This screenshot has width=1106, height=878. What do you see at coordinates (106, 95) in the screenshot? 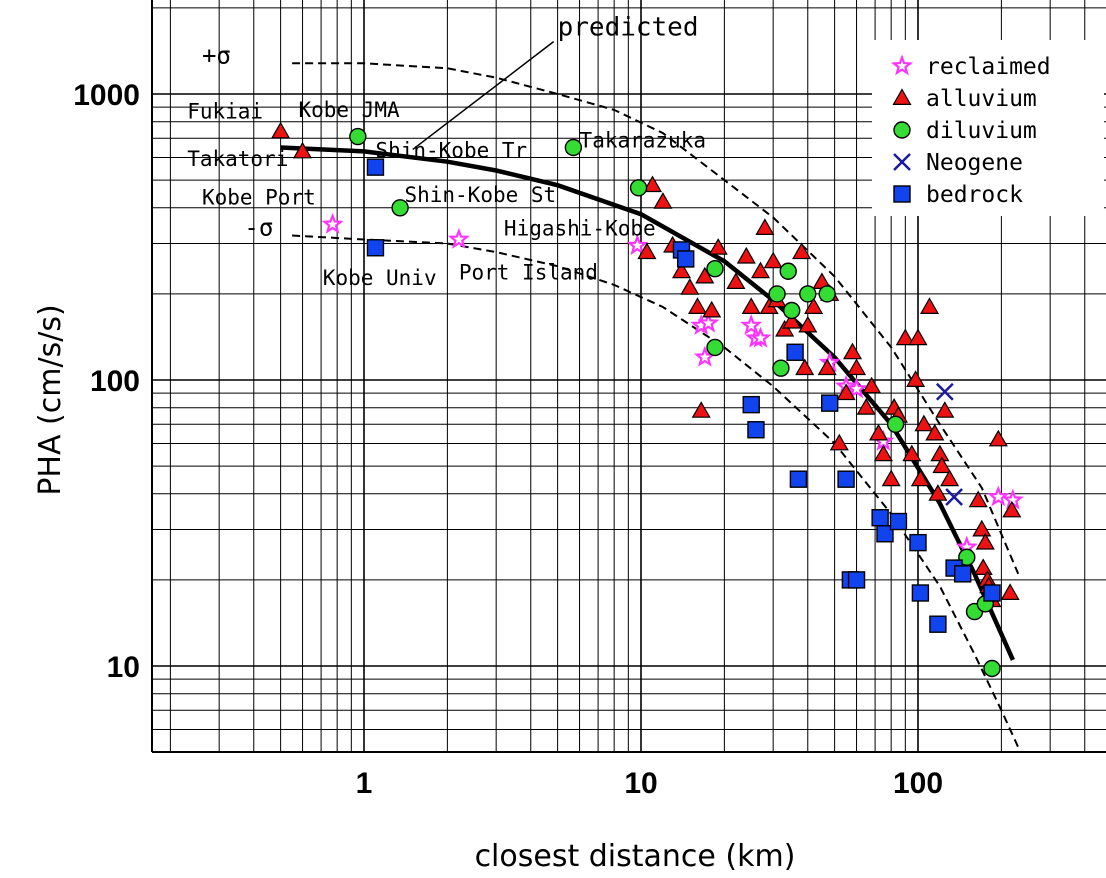
I see `y-tick-label: 1000` at bounding box center [106, 95].